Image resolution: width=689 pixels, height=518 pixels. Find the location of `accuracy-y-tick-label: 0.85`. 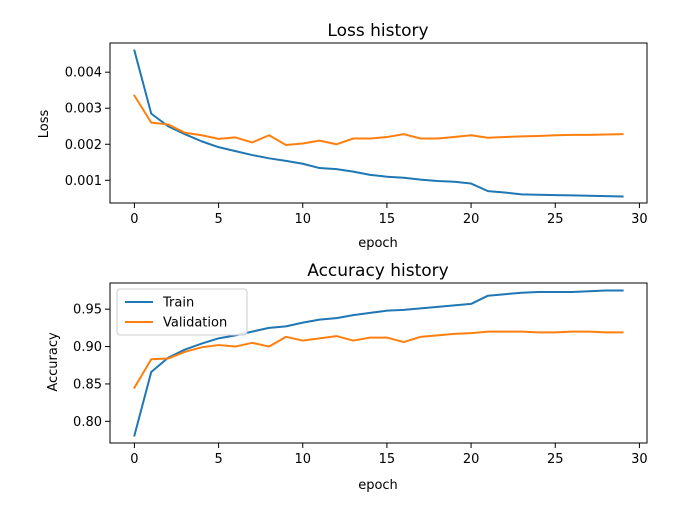

accuracy-y-tick-label: 0.85 is located at coordinates (87, 384).